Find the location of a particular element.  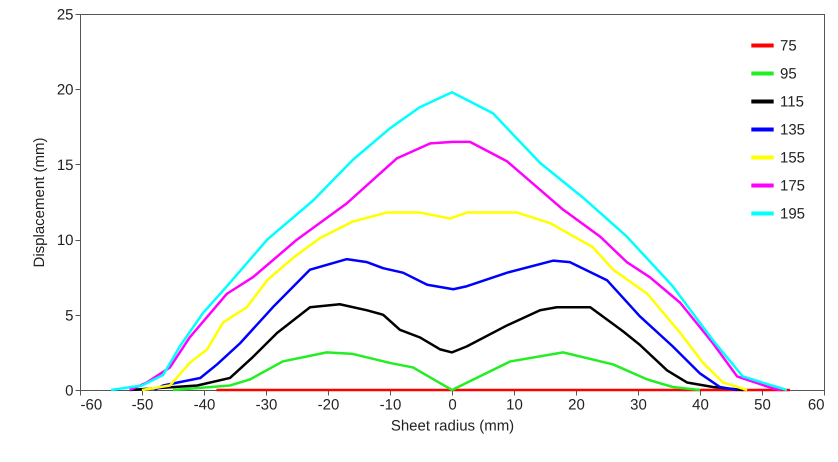

x-tick-label: 20 is located at coordinates (576, 405).